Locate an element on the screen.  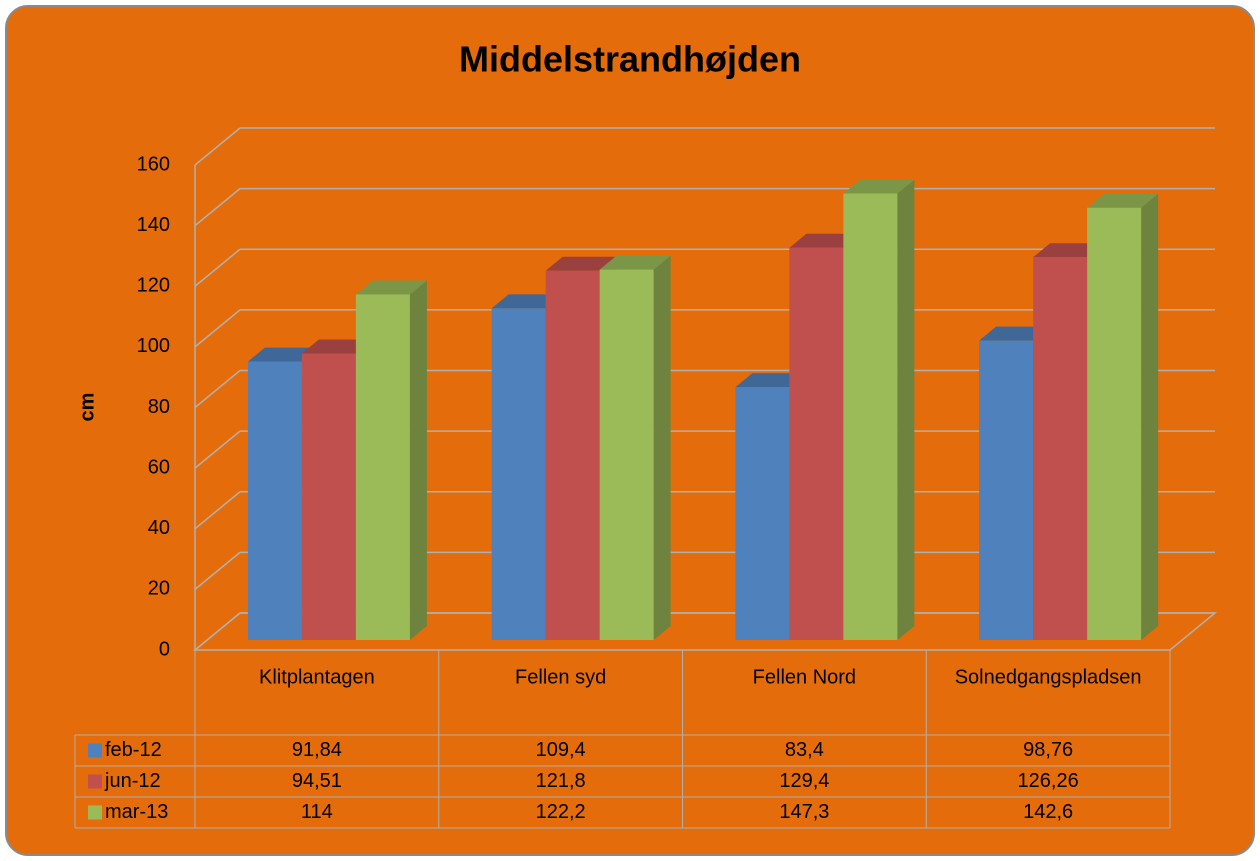
y-axis-label: cm is located at coordinates (87, 407).